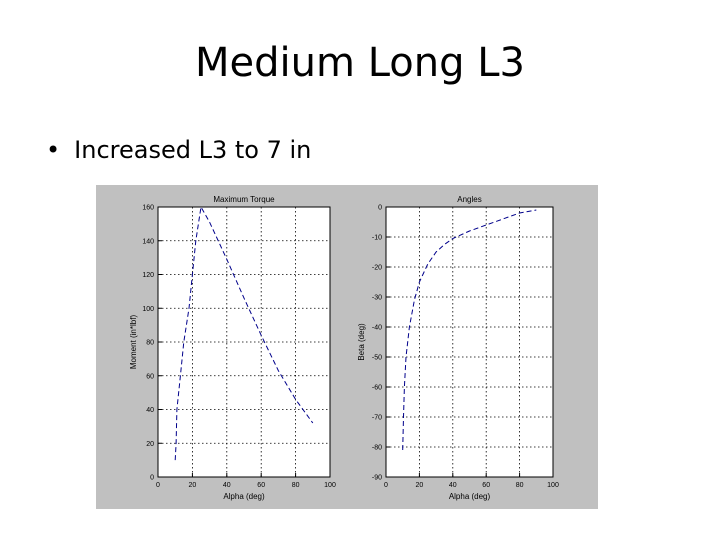  I want to click on y-tick-label: -20, so click(377, 268).